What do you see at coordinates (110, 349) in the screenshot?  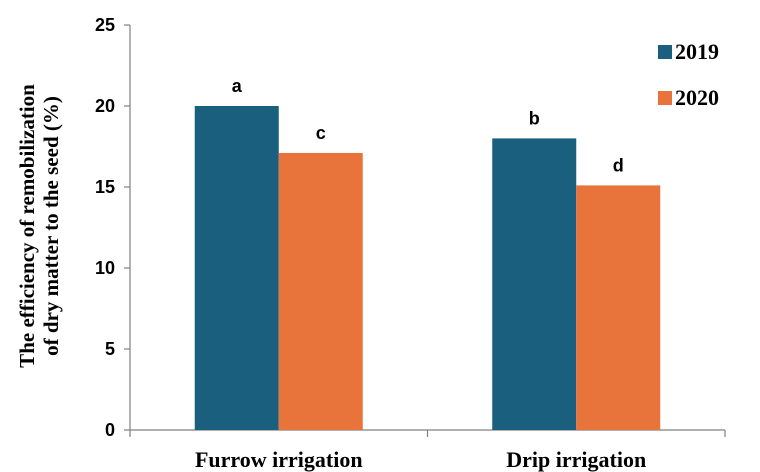 I see `y-tick-label: 5` at bounding box center [110, 349].